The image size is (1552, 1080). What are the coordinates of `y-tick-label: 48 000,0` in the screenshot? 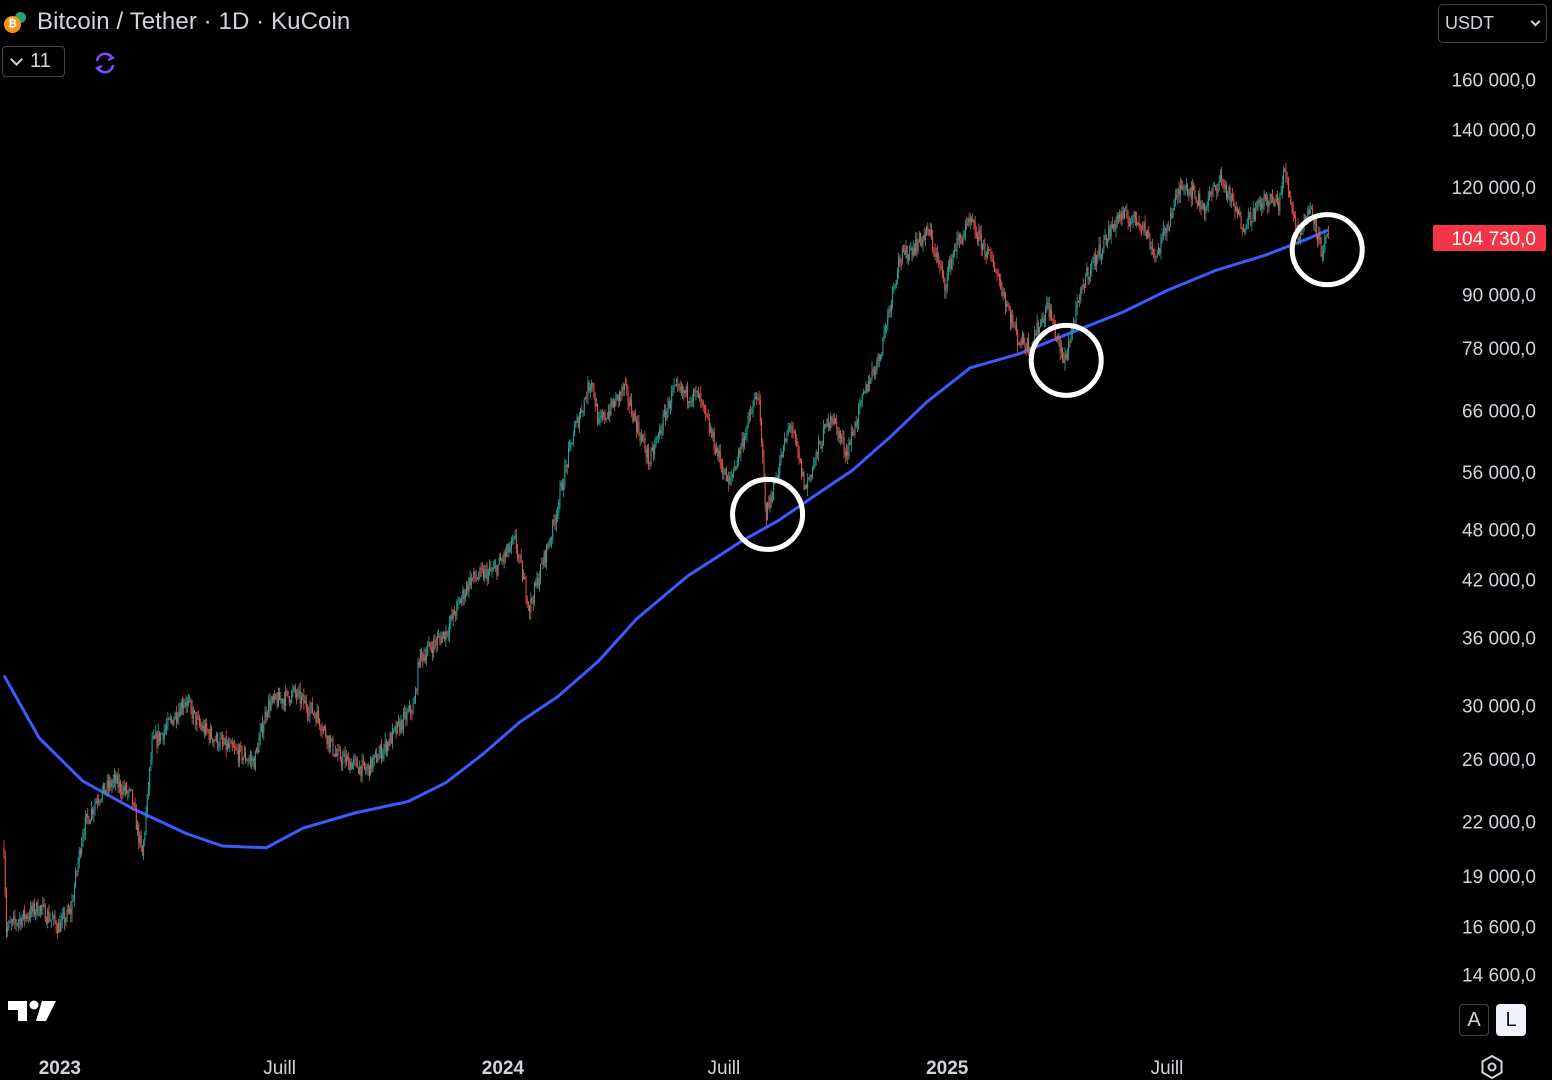 It's located at (1499, 531).